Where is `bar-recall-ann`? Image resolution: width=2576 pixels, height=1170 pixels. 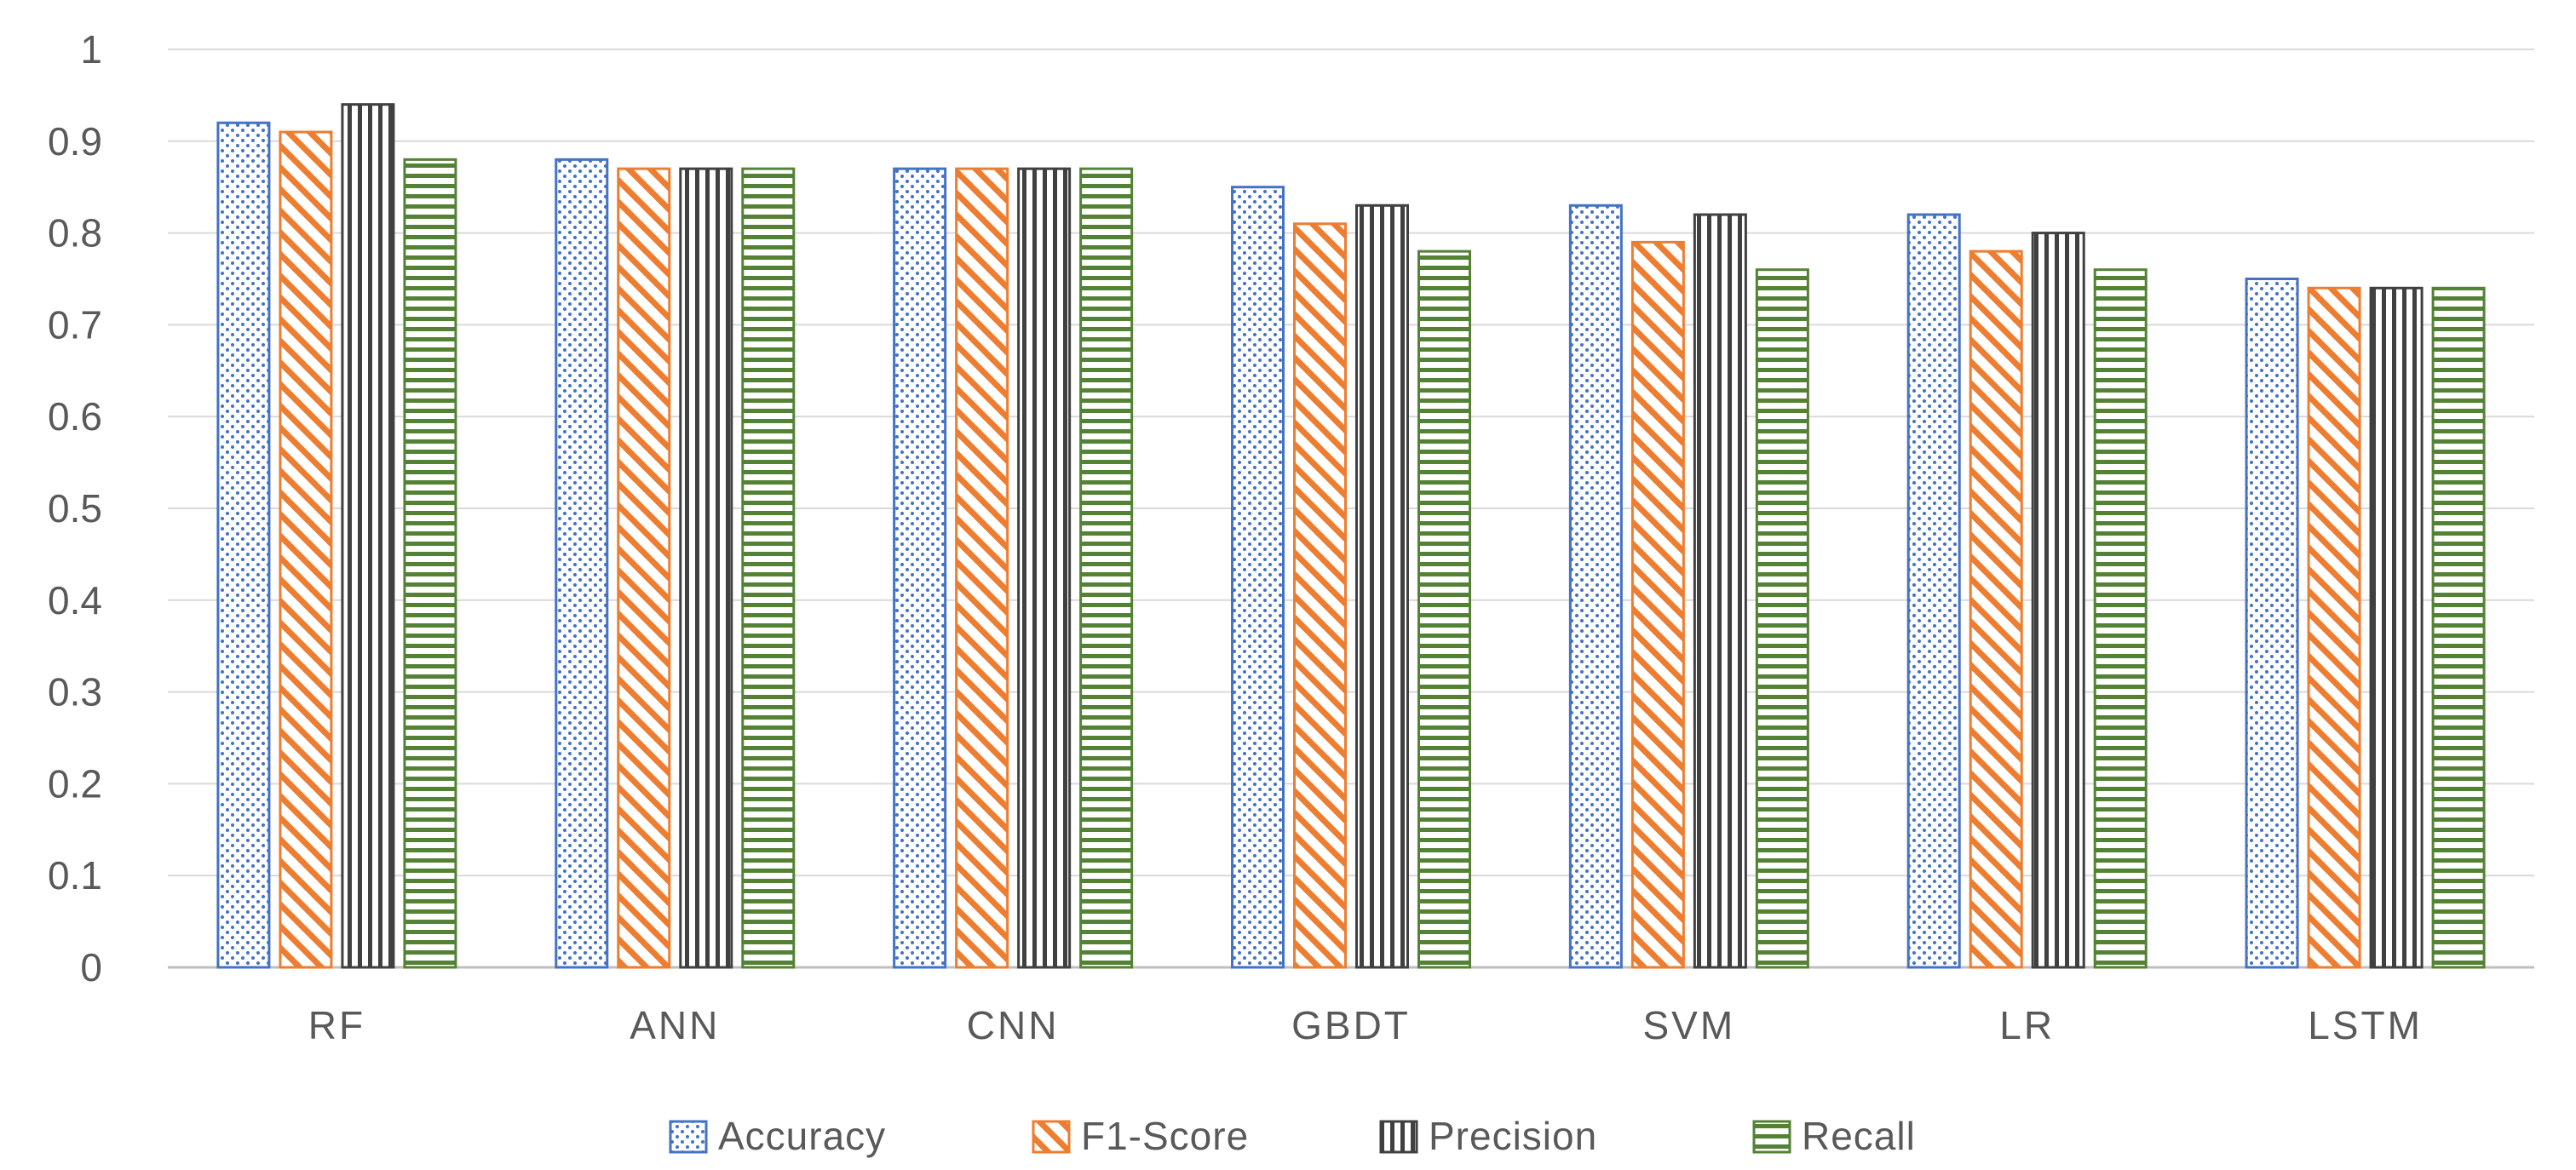 bar-recall-ann is located at coordinates (769, 568).